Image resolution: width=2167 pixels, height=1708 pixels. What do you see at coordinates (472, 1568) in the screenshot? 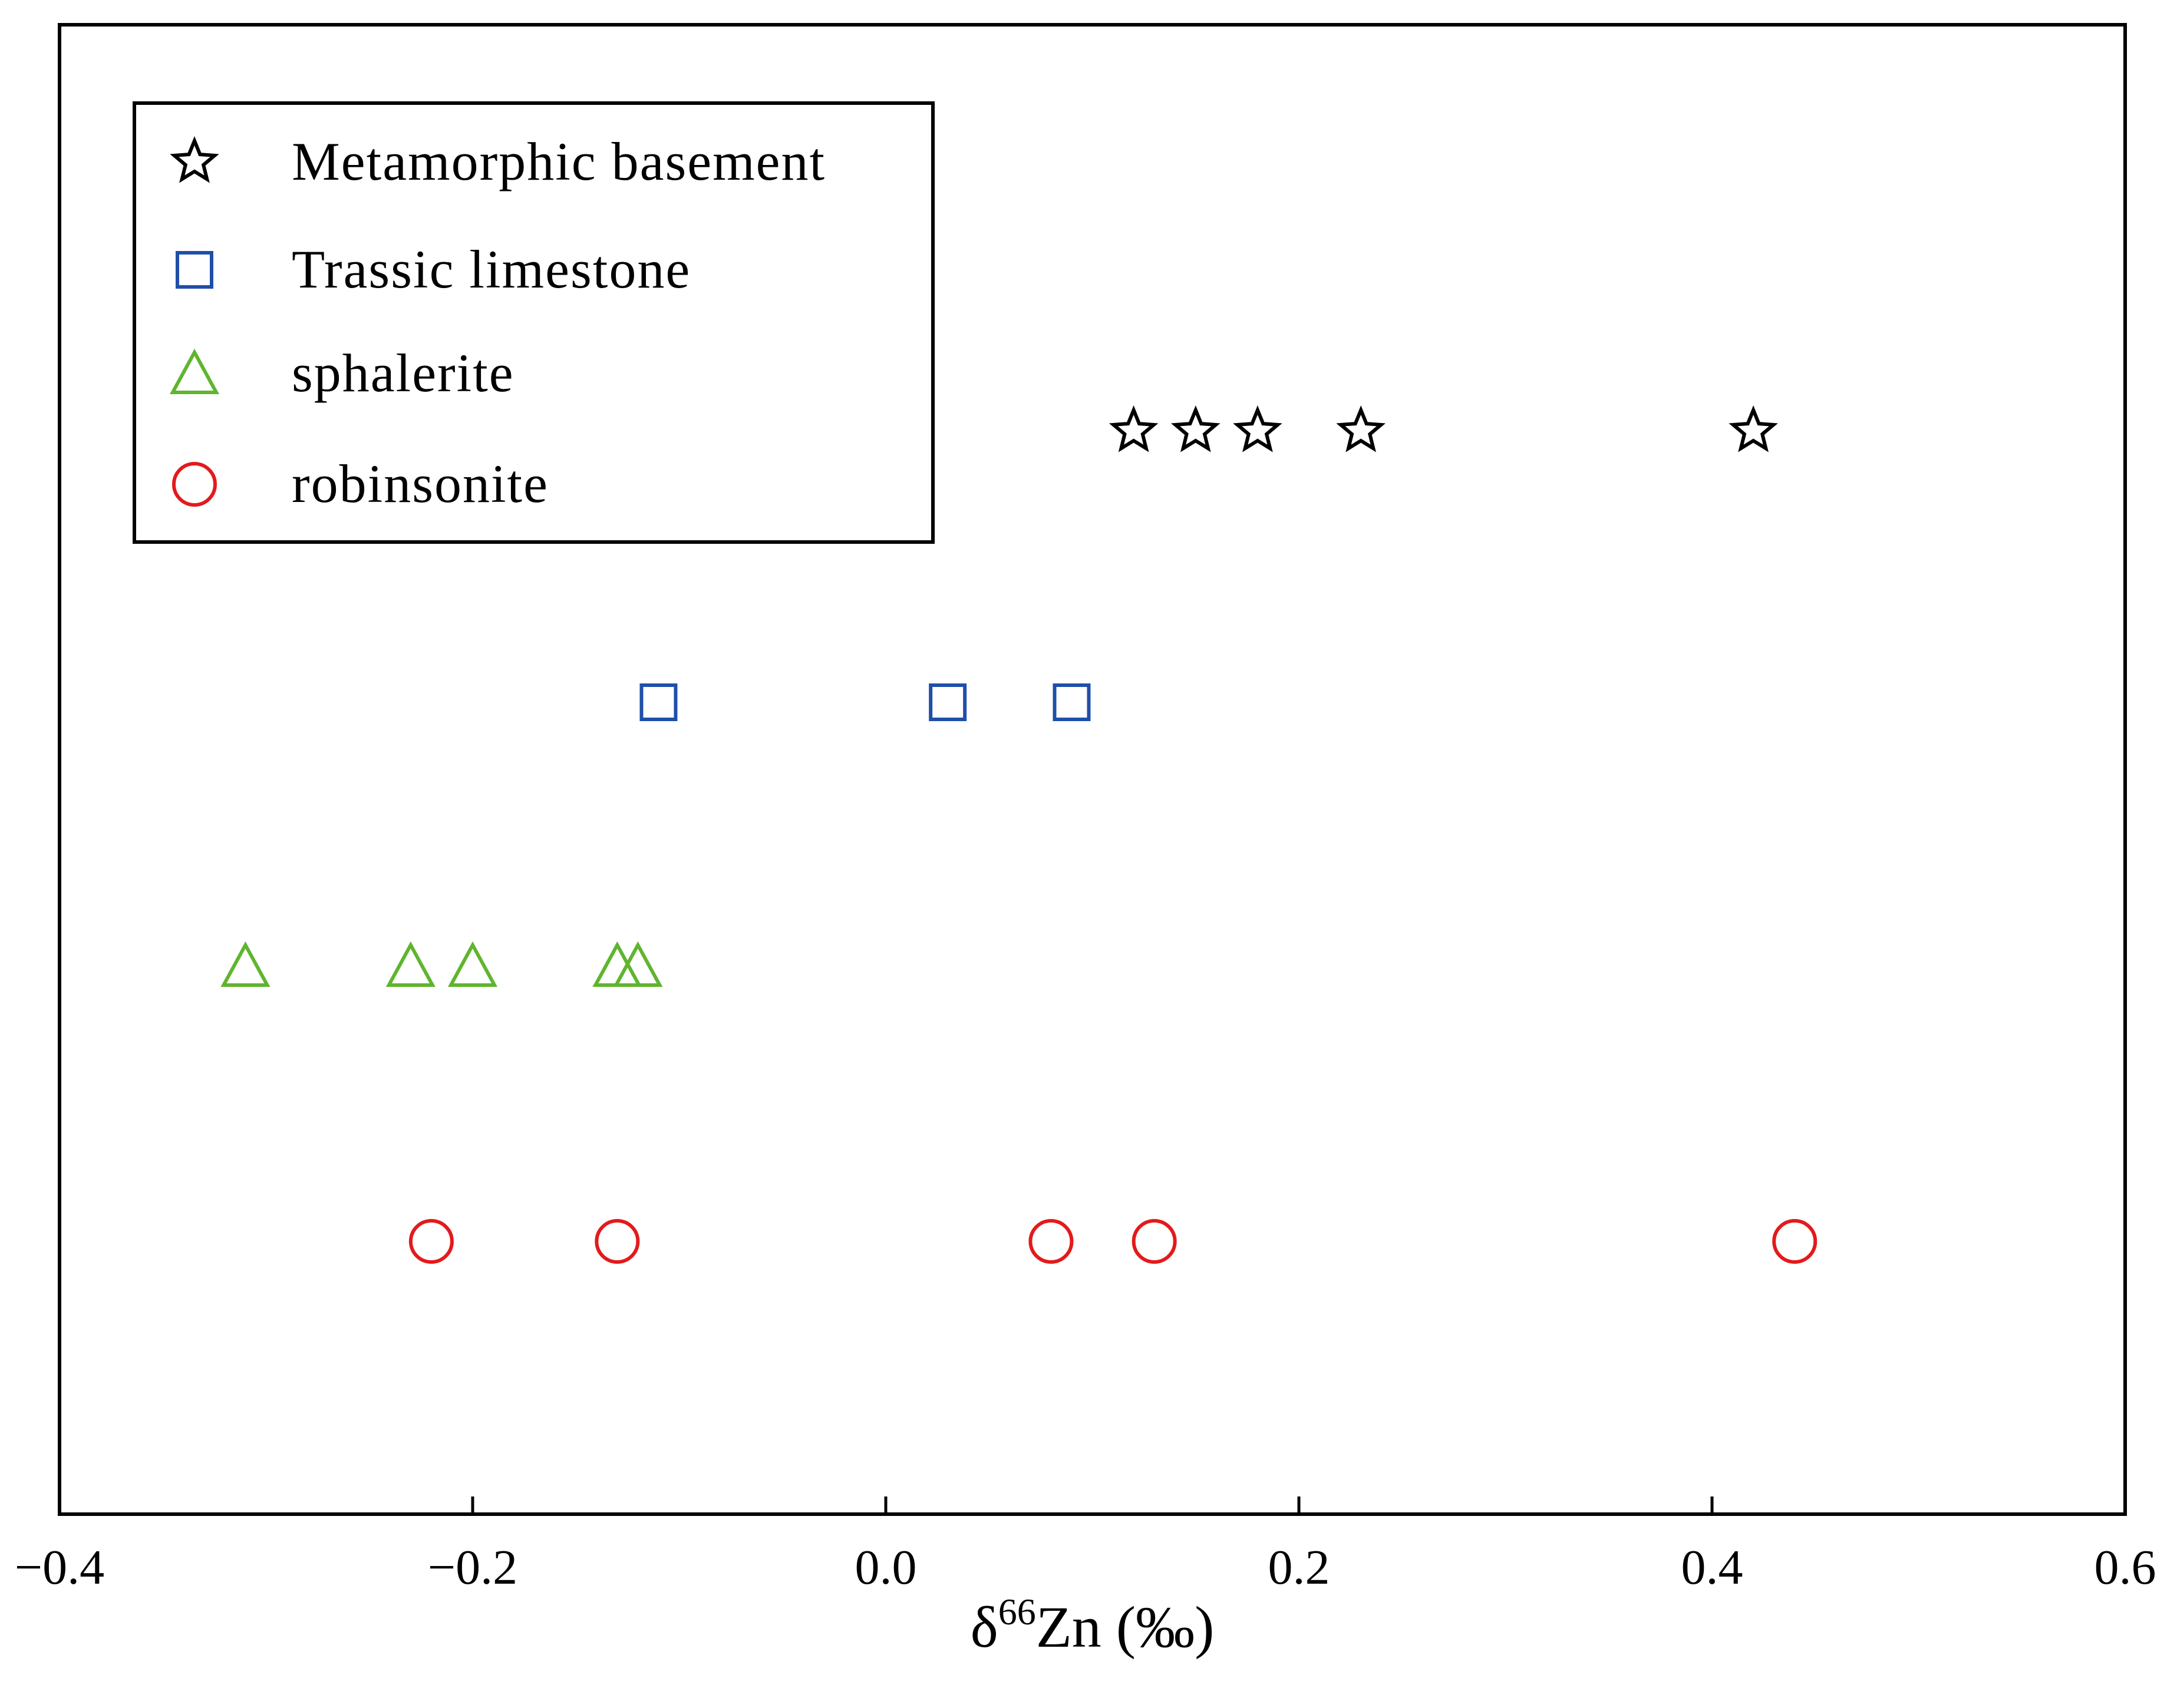
I see `x-tick-label: −0.2` at bounding box center [472, 1568].